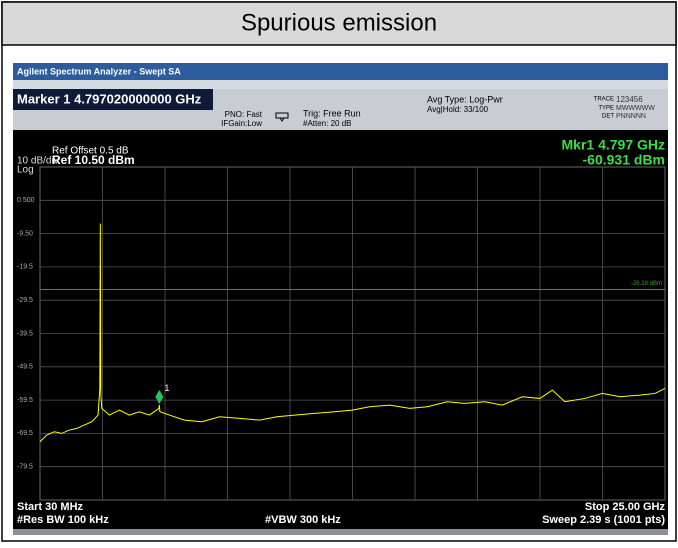 The width and height of the screenshot is (678, 548). I want to click on mkr-value: -60.931 dBm, so click(624, 160).